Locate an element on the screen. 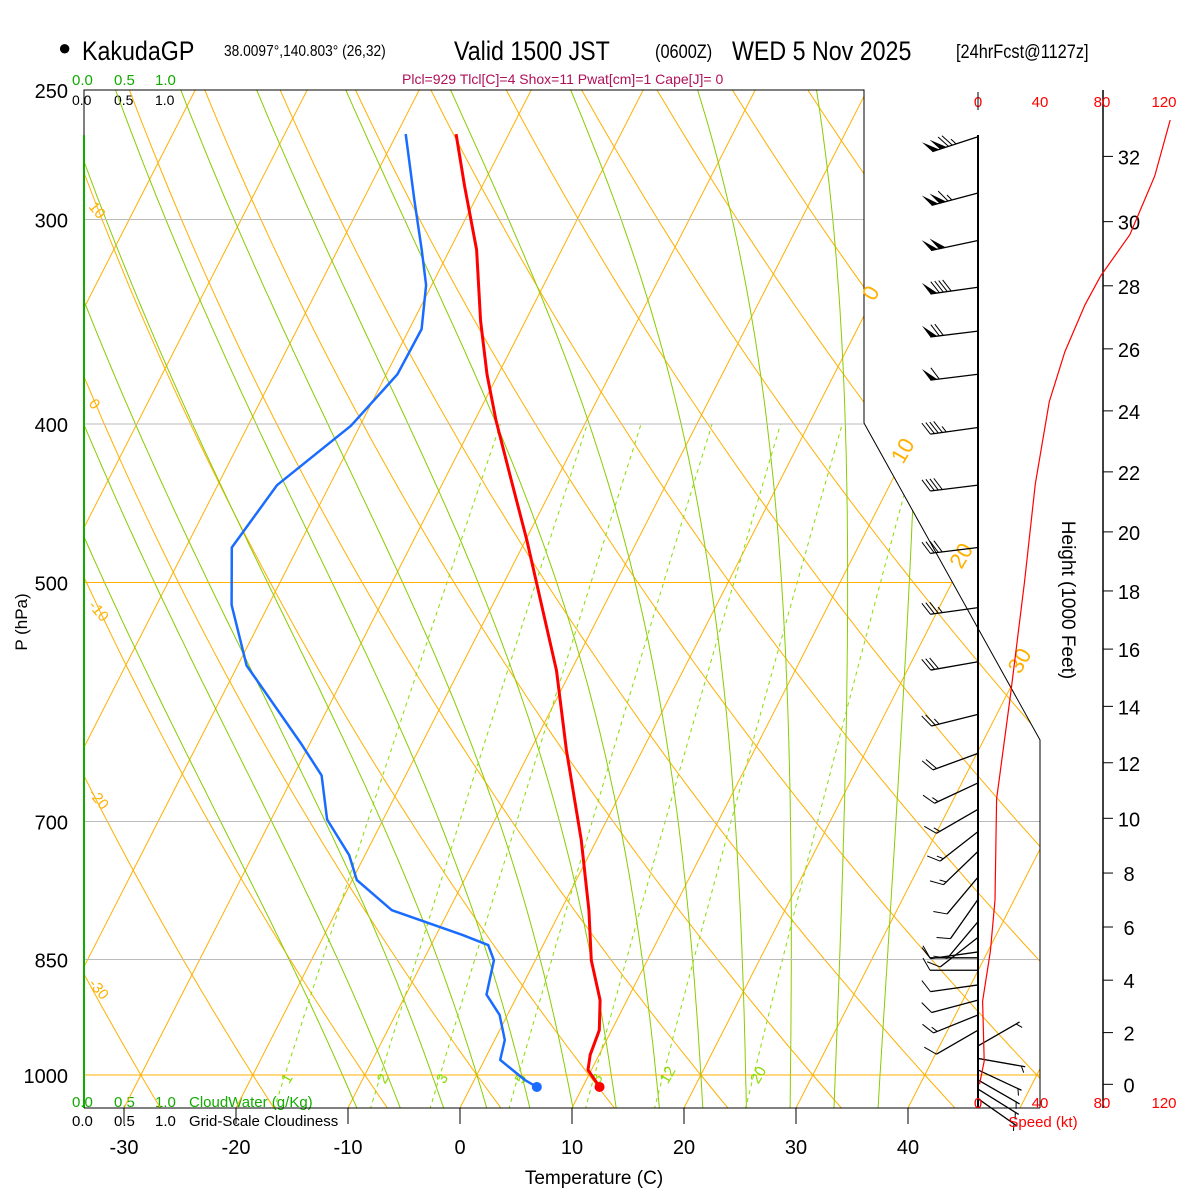 The image size is (1200, 1200). moist-adiabat-line is located at coordinates (899, 599).